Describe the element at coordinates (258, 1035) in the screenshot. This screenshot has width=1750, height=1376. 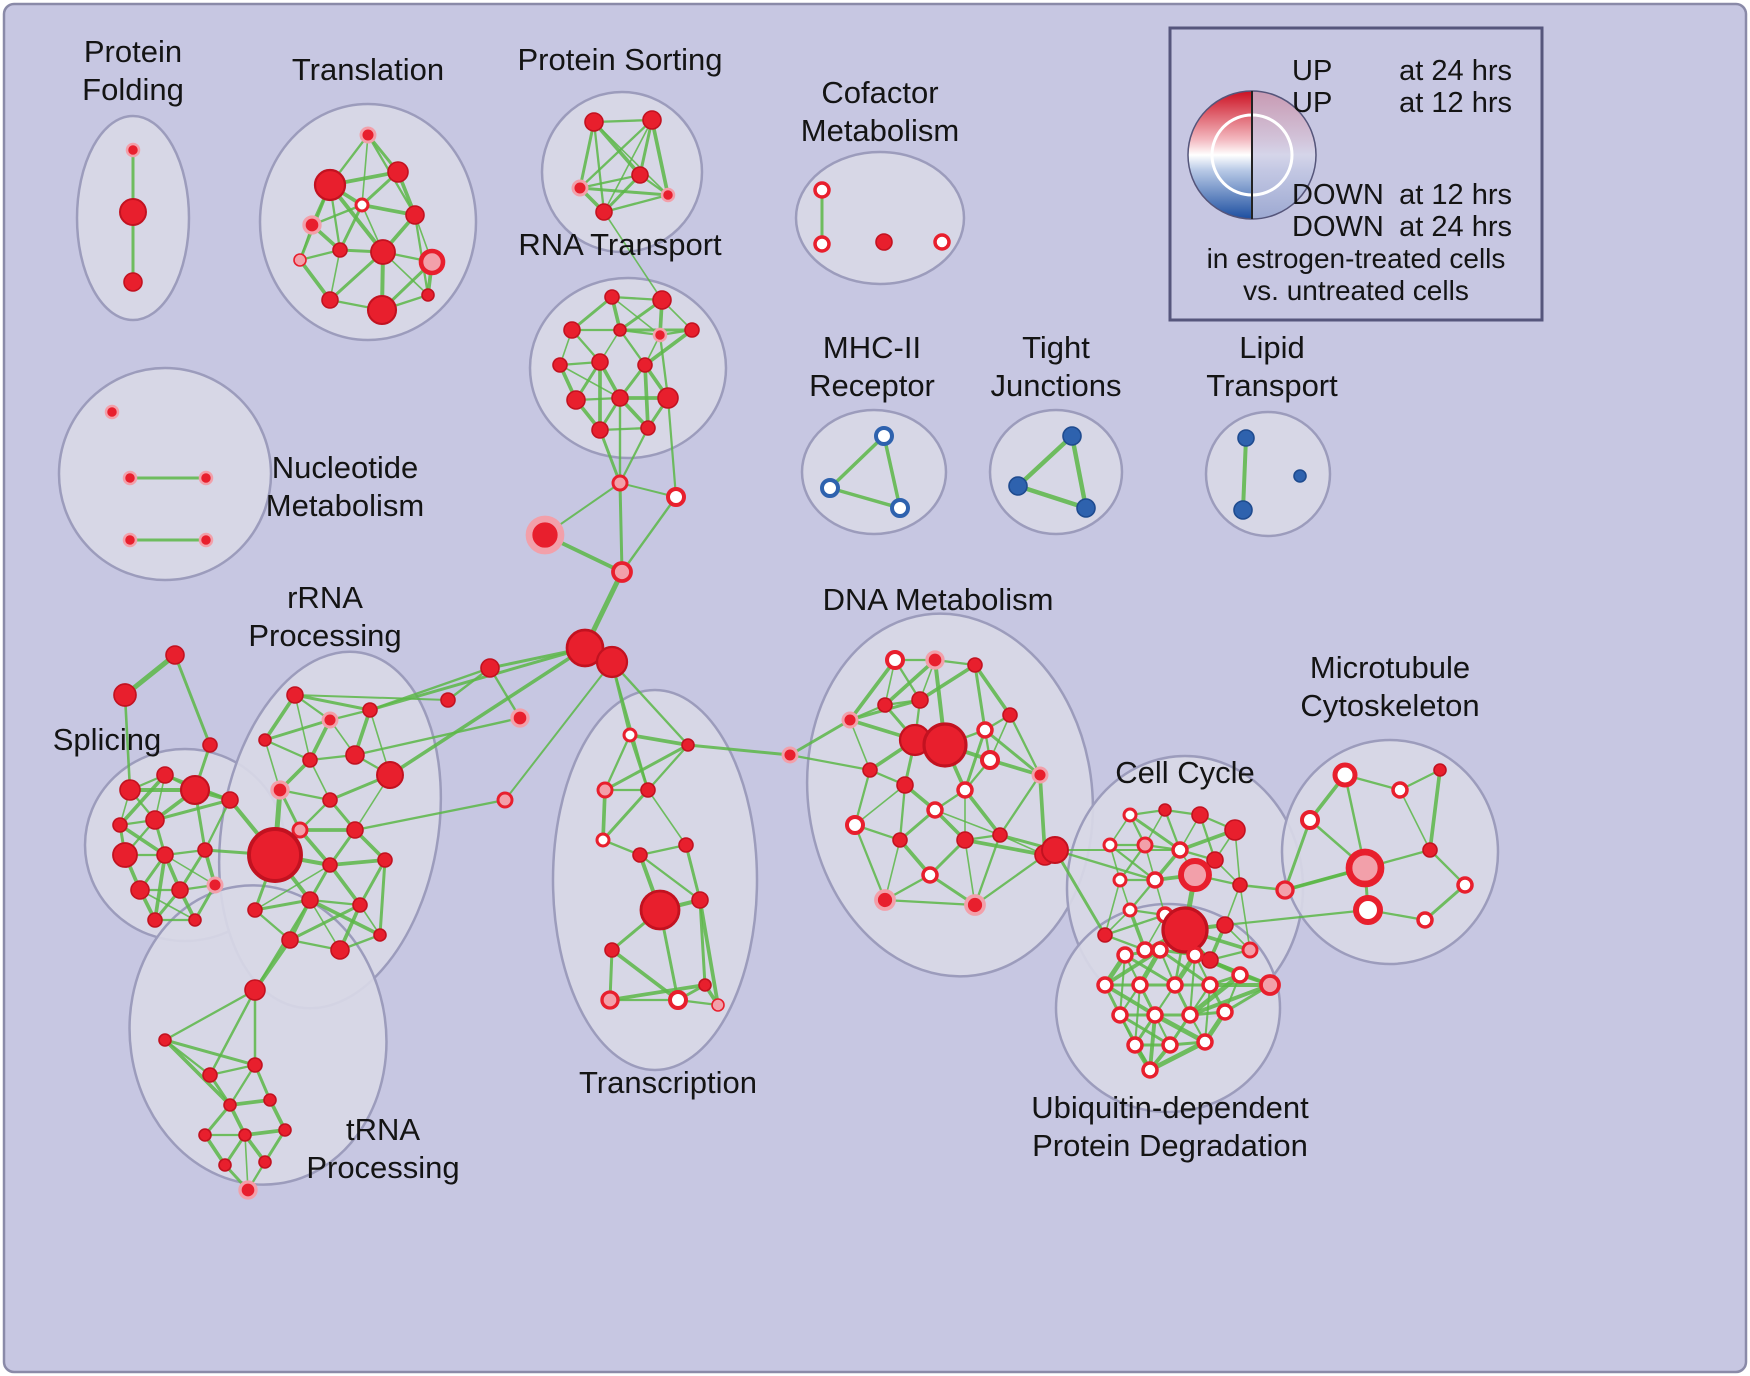
I see `cluster-ellipse-trna-processing` at that location.